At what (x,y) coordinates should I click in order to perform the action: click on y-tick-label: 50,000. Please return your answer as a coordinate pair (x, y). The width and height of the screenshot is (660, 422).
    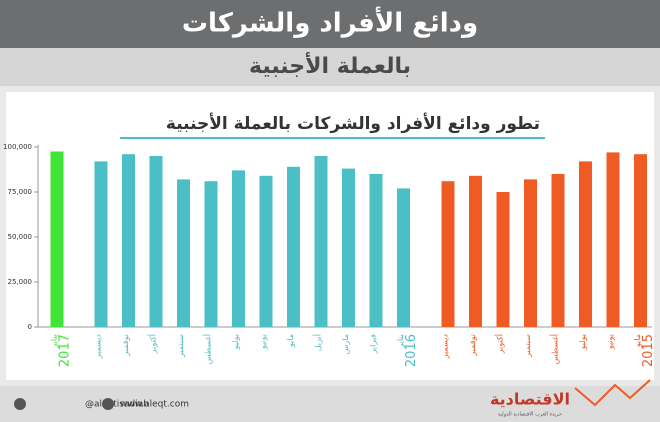
    Looking at the image, I should click on (20, 237).